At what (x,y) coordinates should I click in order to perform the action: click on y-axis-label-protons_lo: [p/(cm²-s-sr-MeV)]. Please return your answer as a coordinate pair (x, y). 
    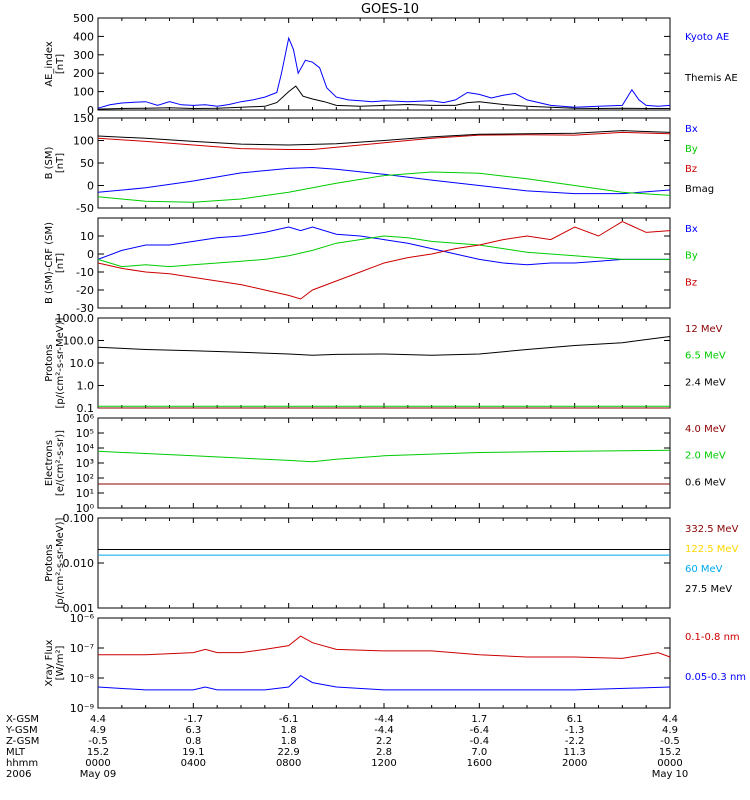
    Looking at the image, I should click on (60, 362).